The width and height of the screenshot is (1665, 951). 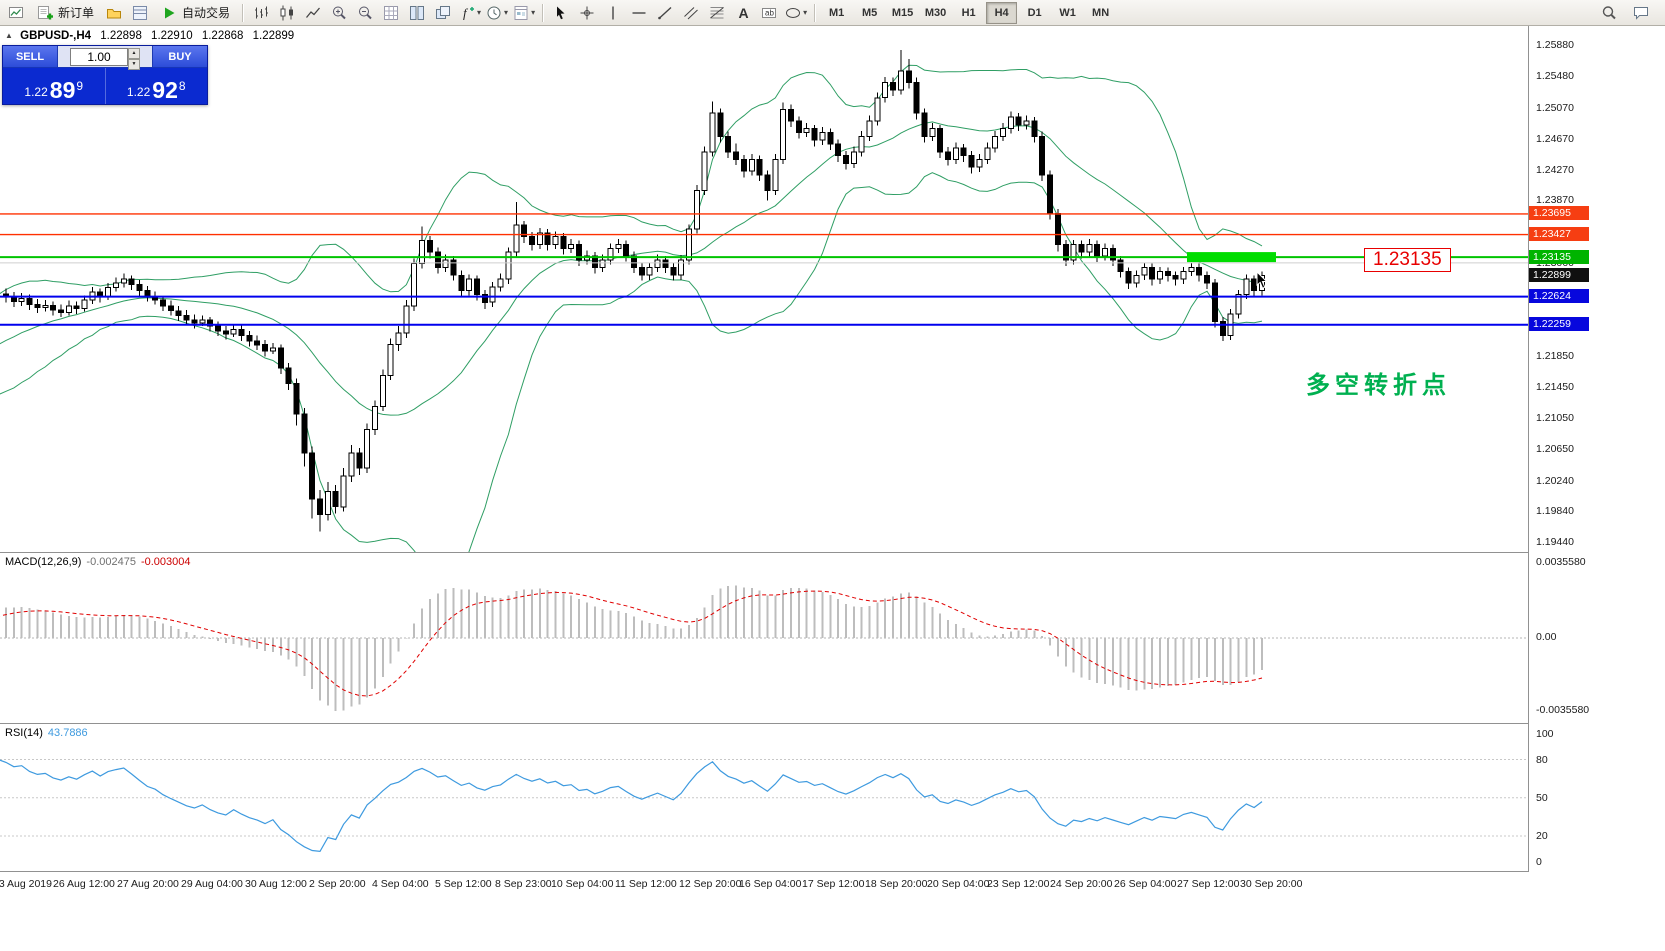 What do you see at coordinates (134, 64) in the screenshot?
I see `volume-down-button: ▼` at bounding box center [134, 64].